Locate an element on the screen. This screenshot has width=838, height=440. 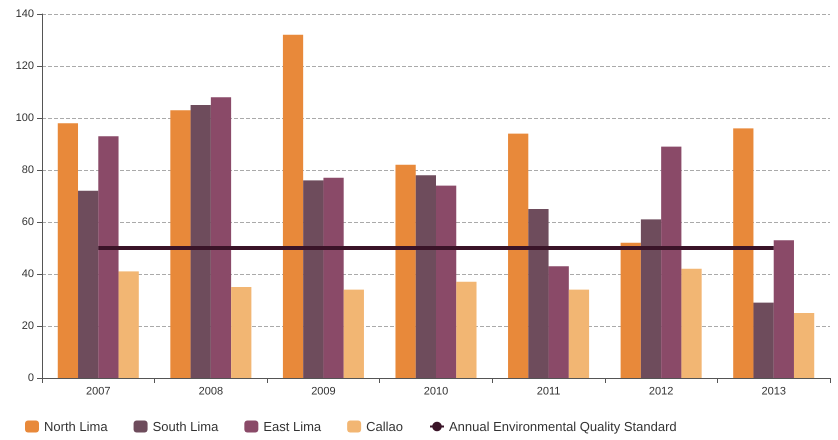
legend-label: Annual Environmental Quality Standard is located at coordinates (562, 426).